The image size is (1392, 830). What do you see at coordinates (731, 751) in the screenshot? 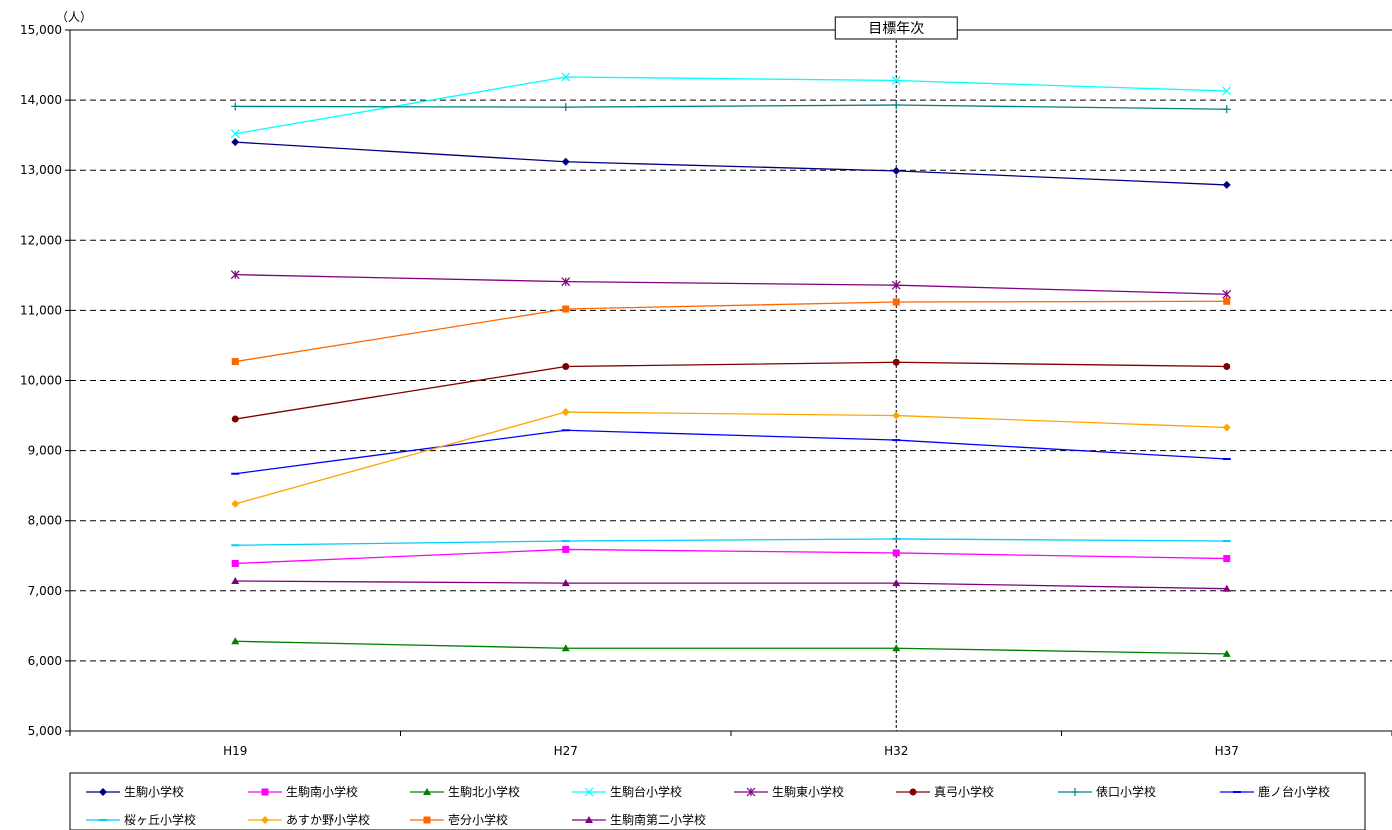
I see `x-tick-labels: H19 H27 H32 H37` at bounding box center [731, 751].